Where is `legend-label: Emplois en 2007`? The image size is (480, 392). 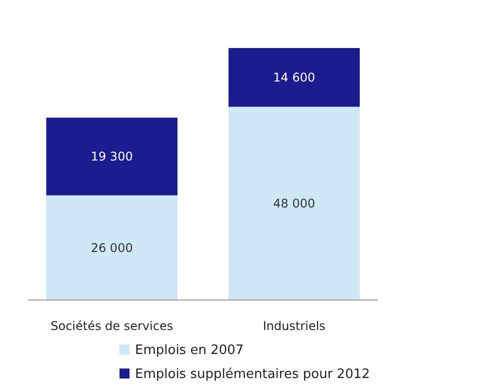 legend-label: Emplois en 2007 is located at coordinates (189, 350).